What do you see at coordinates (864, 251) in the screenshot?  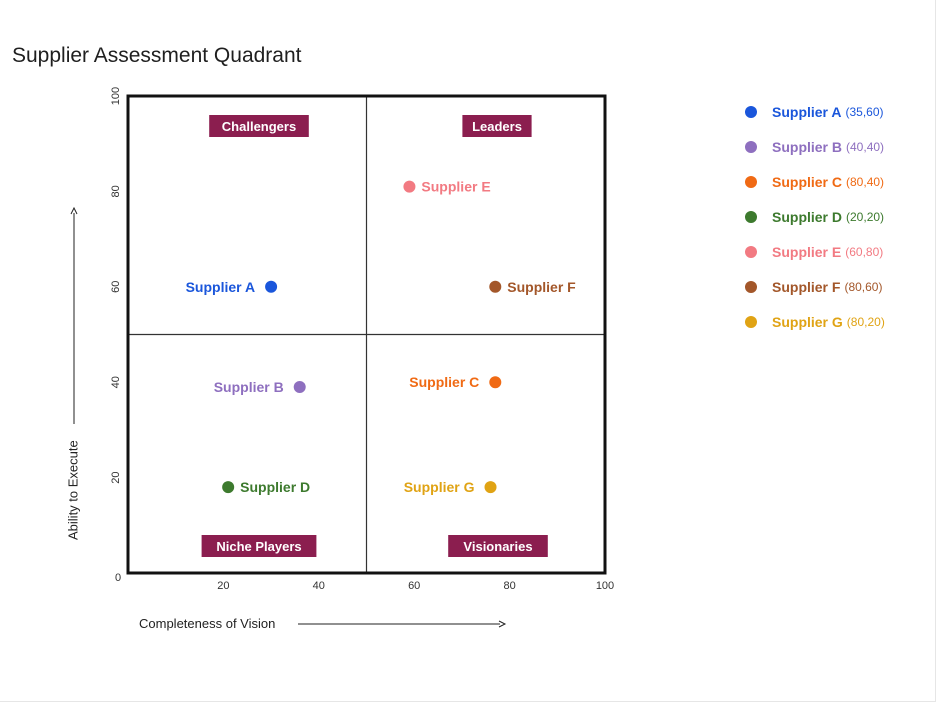 I see `legend-value: (60,80)` at bounding box center [864, 251].